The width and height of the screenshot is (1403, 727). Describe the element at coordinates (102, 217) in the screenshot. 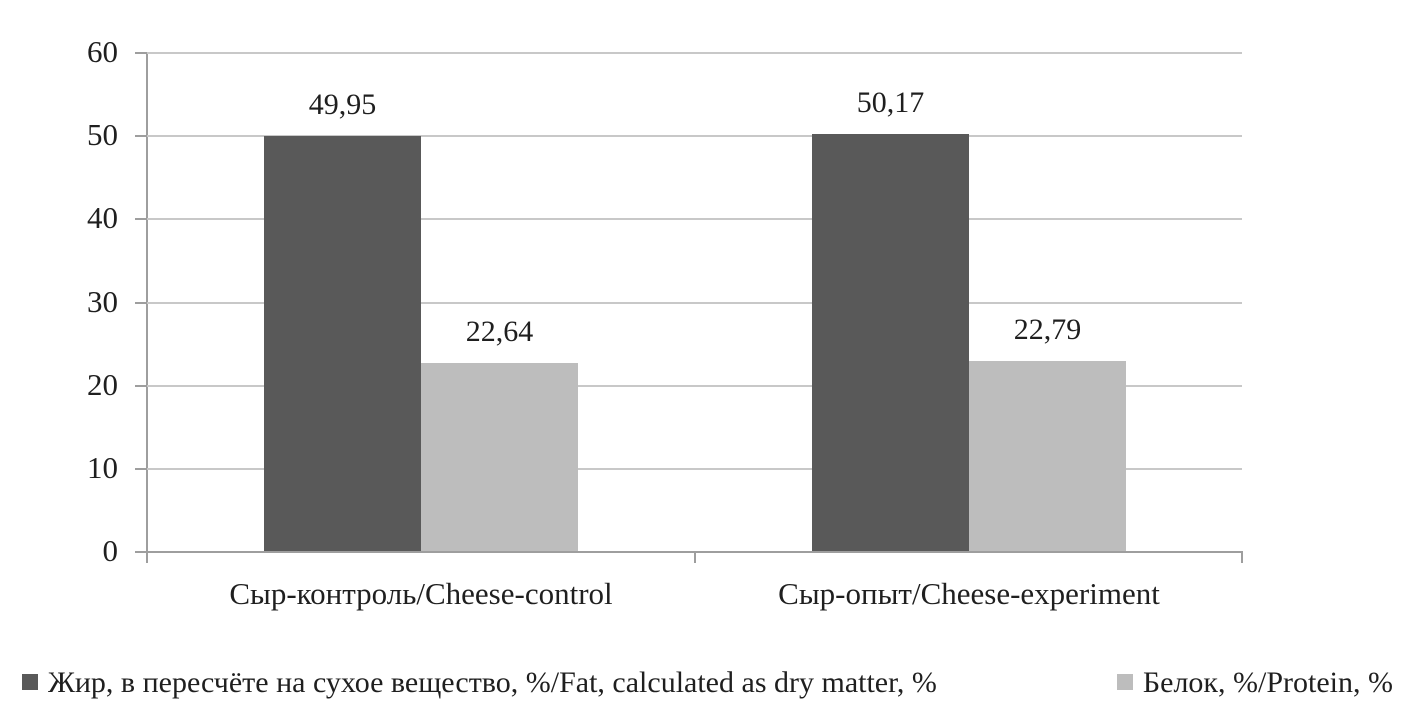

I see `y-axis-tick-label: 40` at that location.